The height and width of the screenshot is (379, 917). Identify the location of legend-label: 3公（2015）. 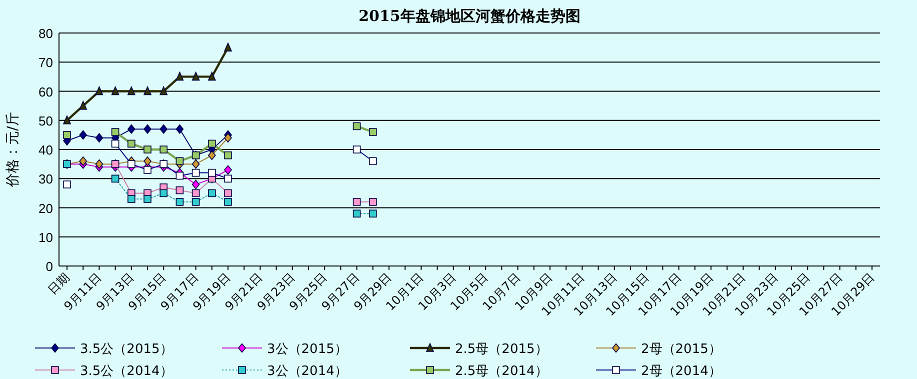
(307, 349).